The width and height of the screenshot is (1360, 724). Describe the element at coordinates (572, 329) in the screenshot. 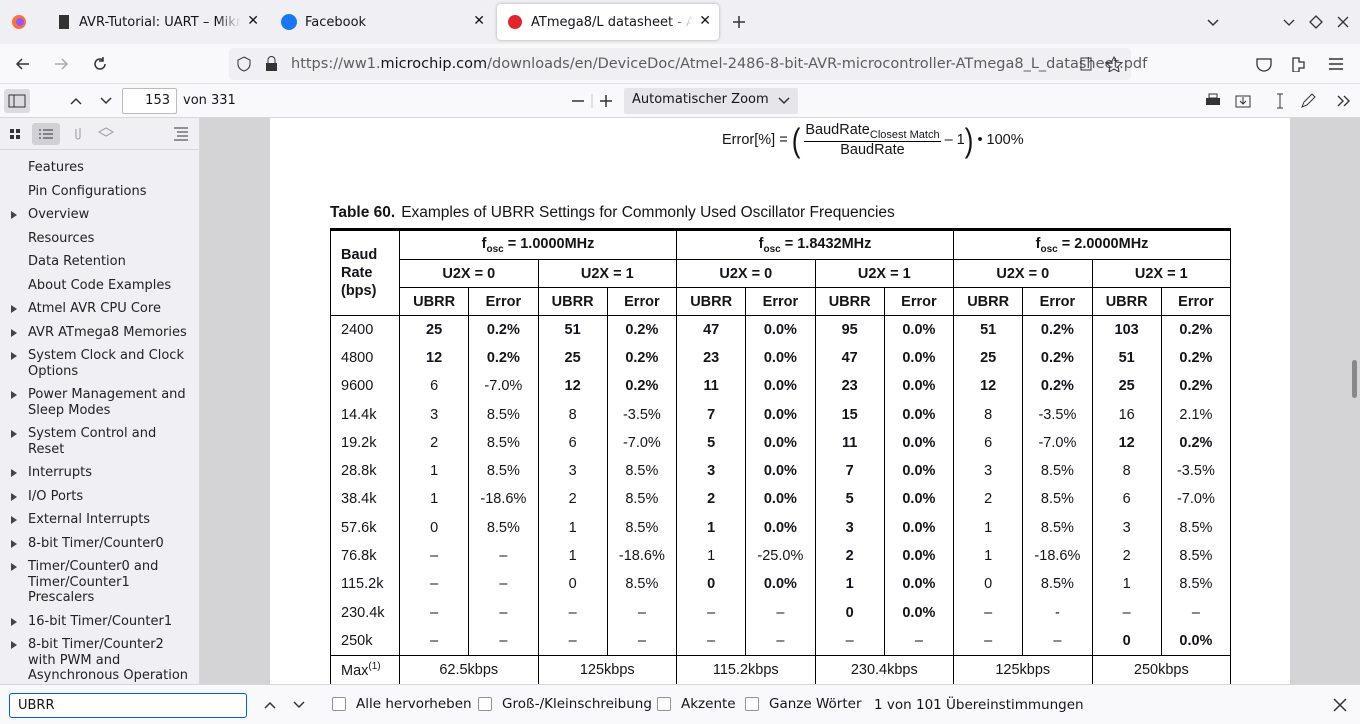

I see `cell: 51` at that location.